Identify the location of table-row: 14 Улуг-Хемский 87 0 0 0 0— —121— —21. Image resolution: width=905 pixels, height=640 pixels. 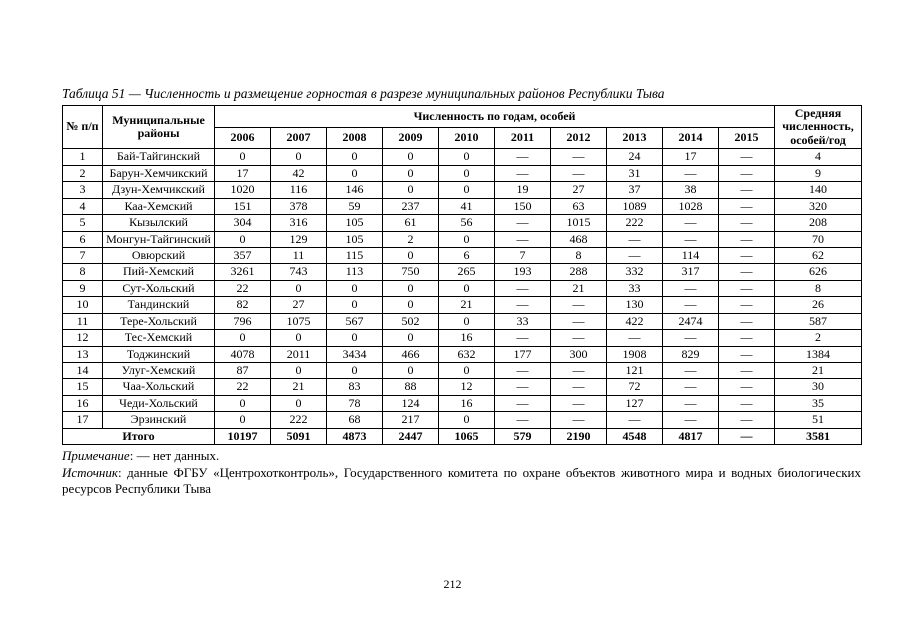
(462, 370).